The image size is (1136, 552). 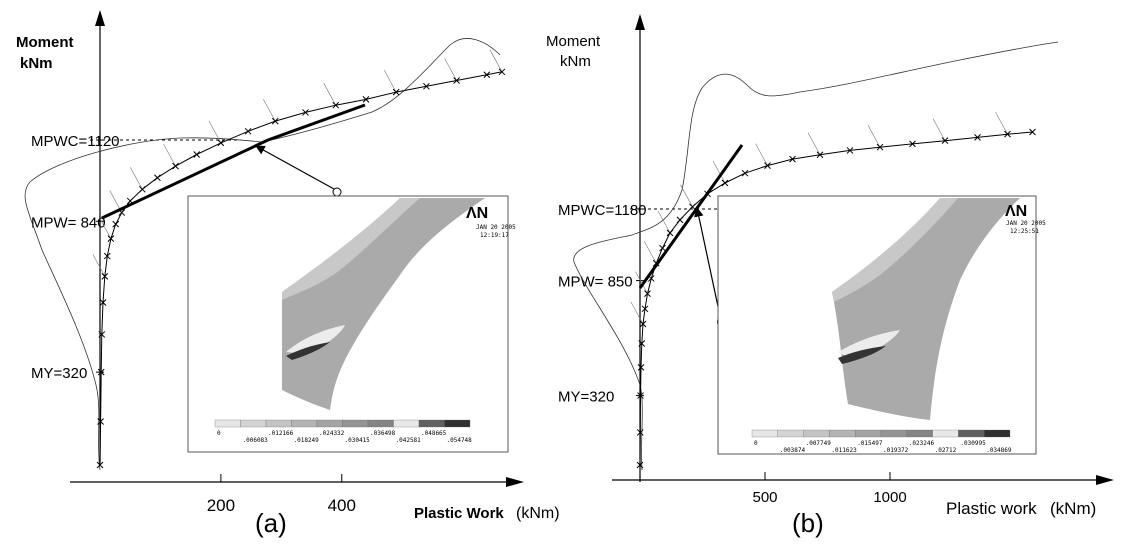 I want to click on colorbar-label: .018249, so click(x=307, y=440).